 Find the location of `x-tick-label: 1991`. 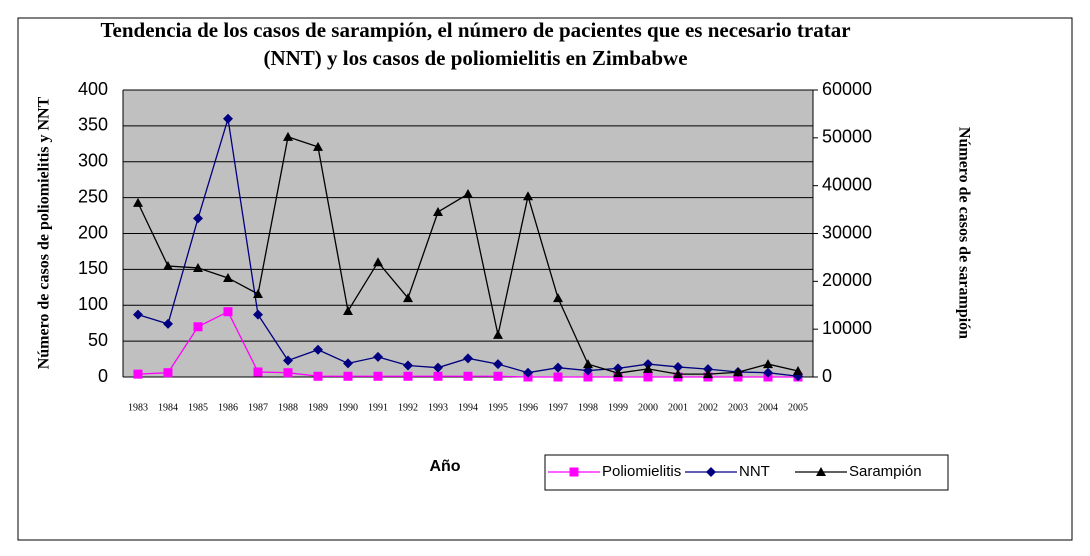

x-tick-label: 1991 is located at coordinates (378, 407).